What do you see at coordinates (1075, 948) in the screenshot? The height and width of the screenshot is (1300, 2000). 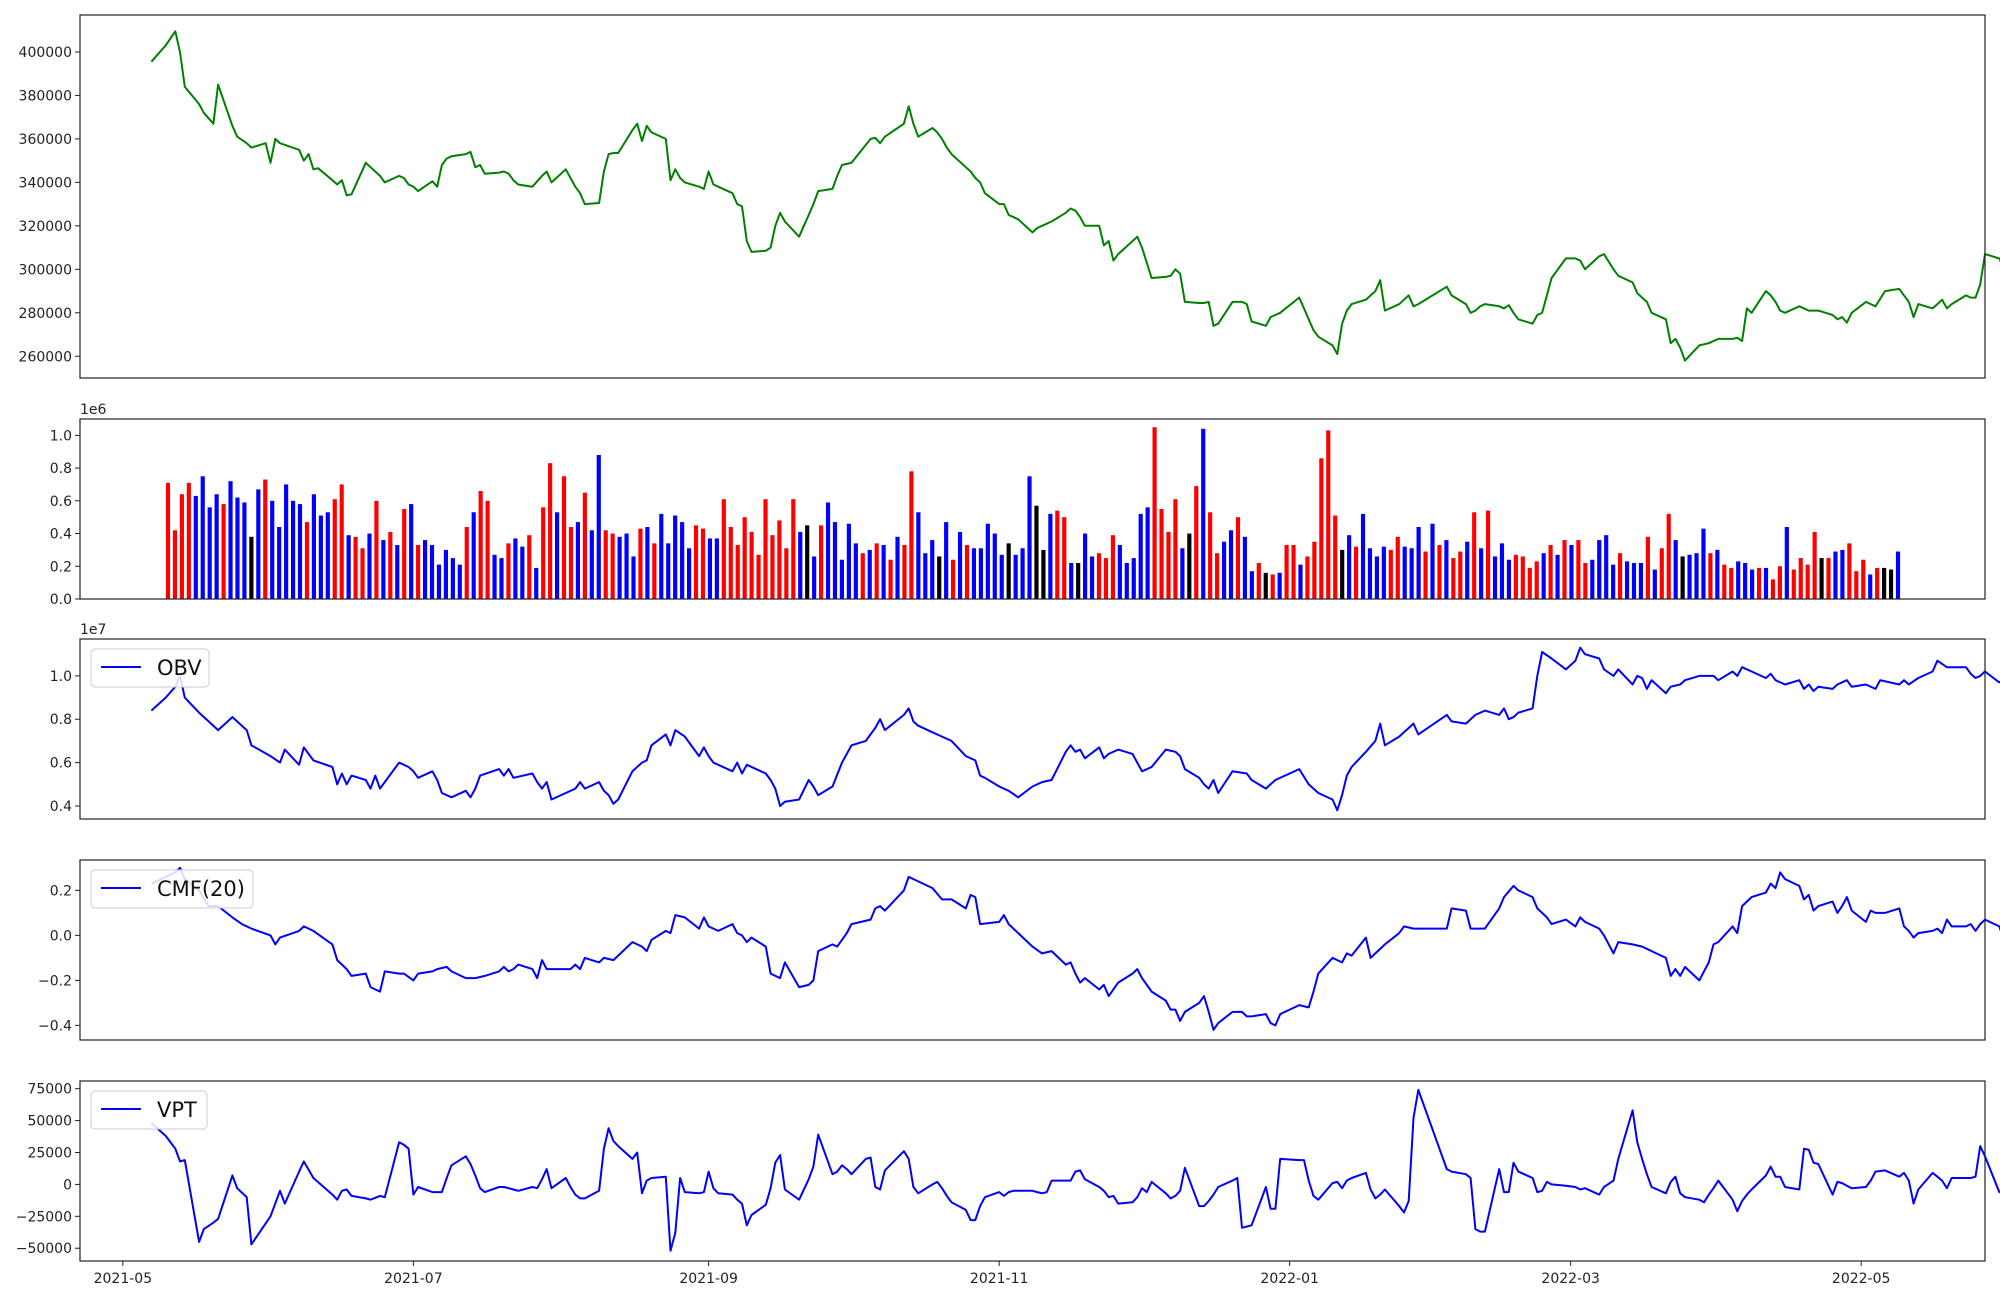 I see `cmf-plot-area` at bounding box center [1075, 948].